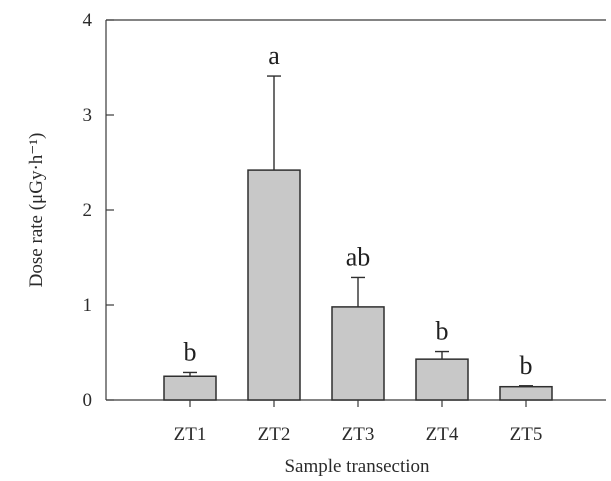 This screenshot has height=481, width=611. Describe the element at coordinates (274, 55) in the screenshot. I see `significance-letter-ZT2: a` at that location.